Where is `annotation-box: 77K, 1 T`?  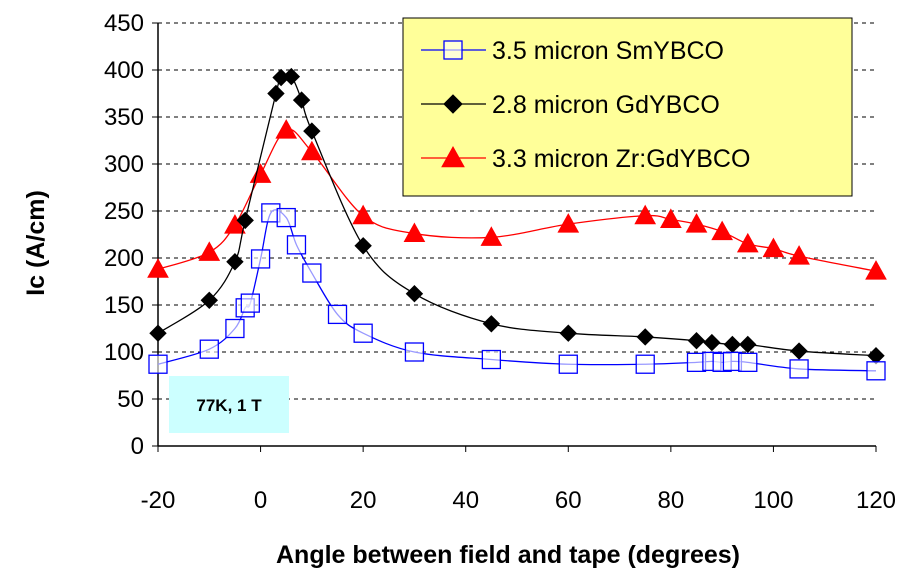
annotation-box: 77K, 1 T is located at coordinates (229, 404).